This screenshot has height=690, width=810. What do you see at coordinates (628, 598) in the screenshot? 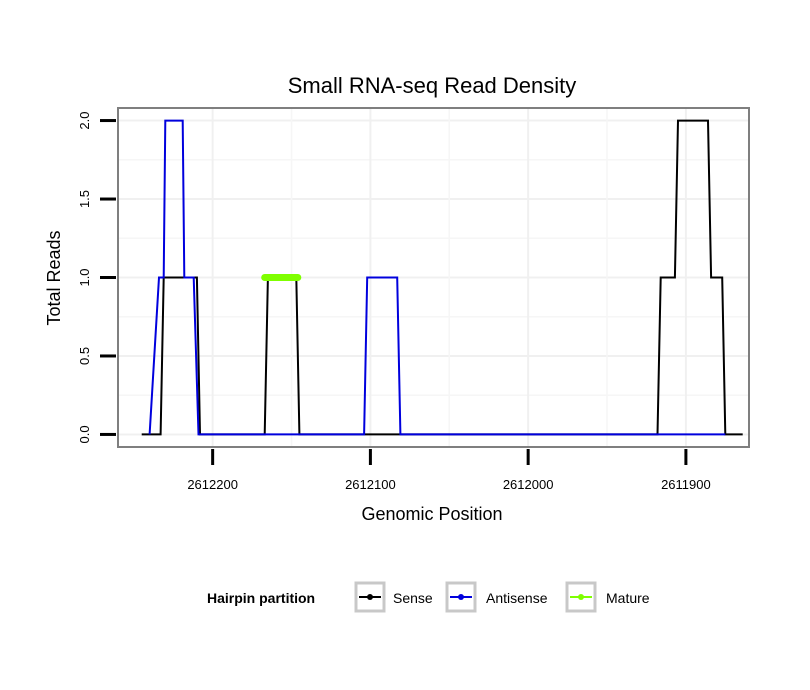
I see `legend-label-mature: Mature` at bounding box center [628, 598].